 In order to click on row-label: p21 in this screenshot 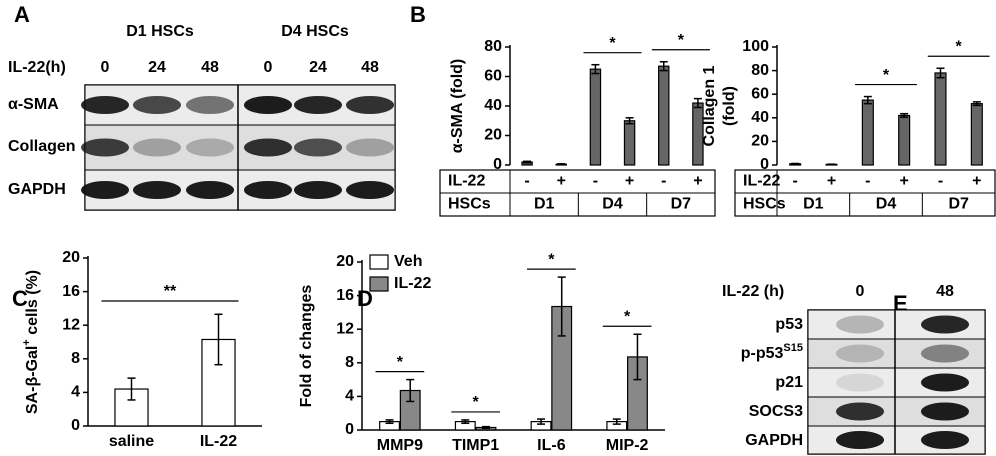, I will do `click(789, 382)`.